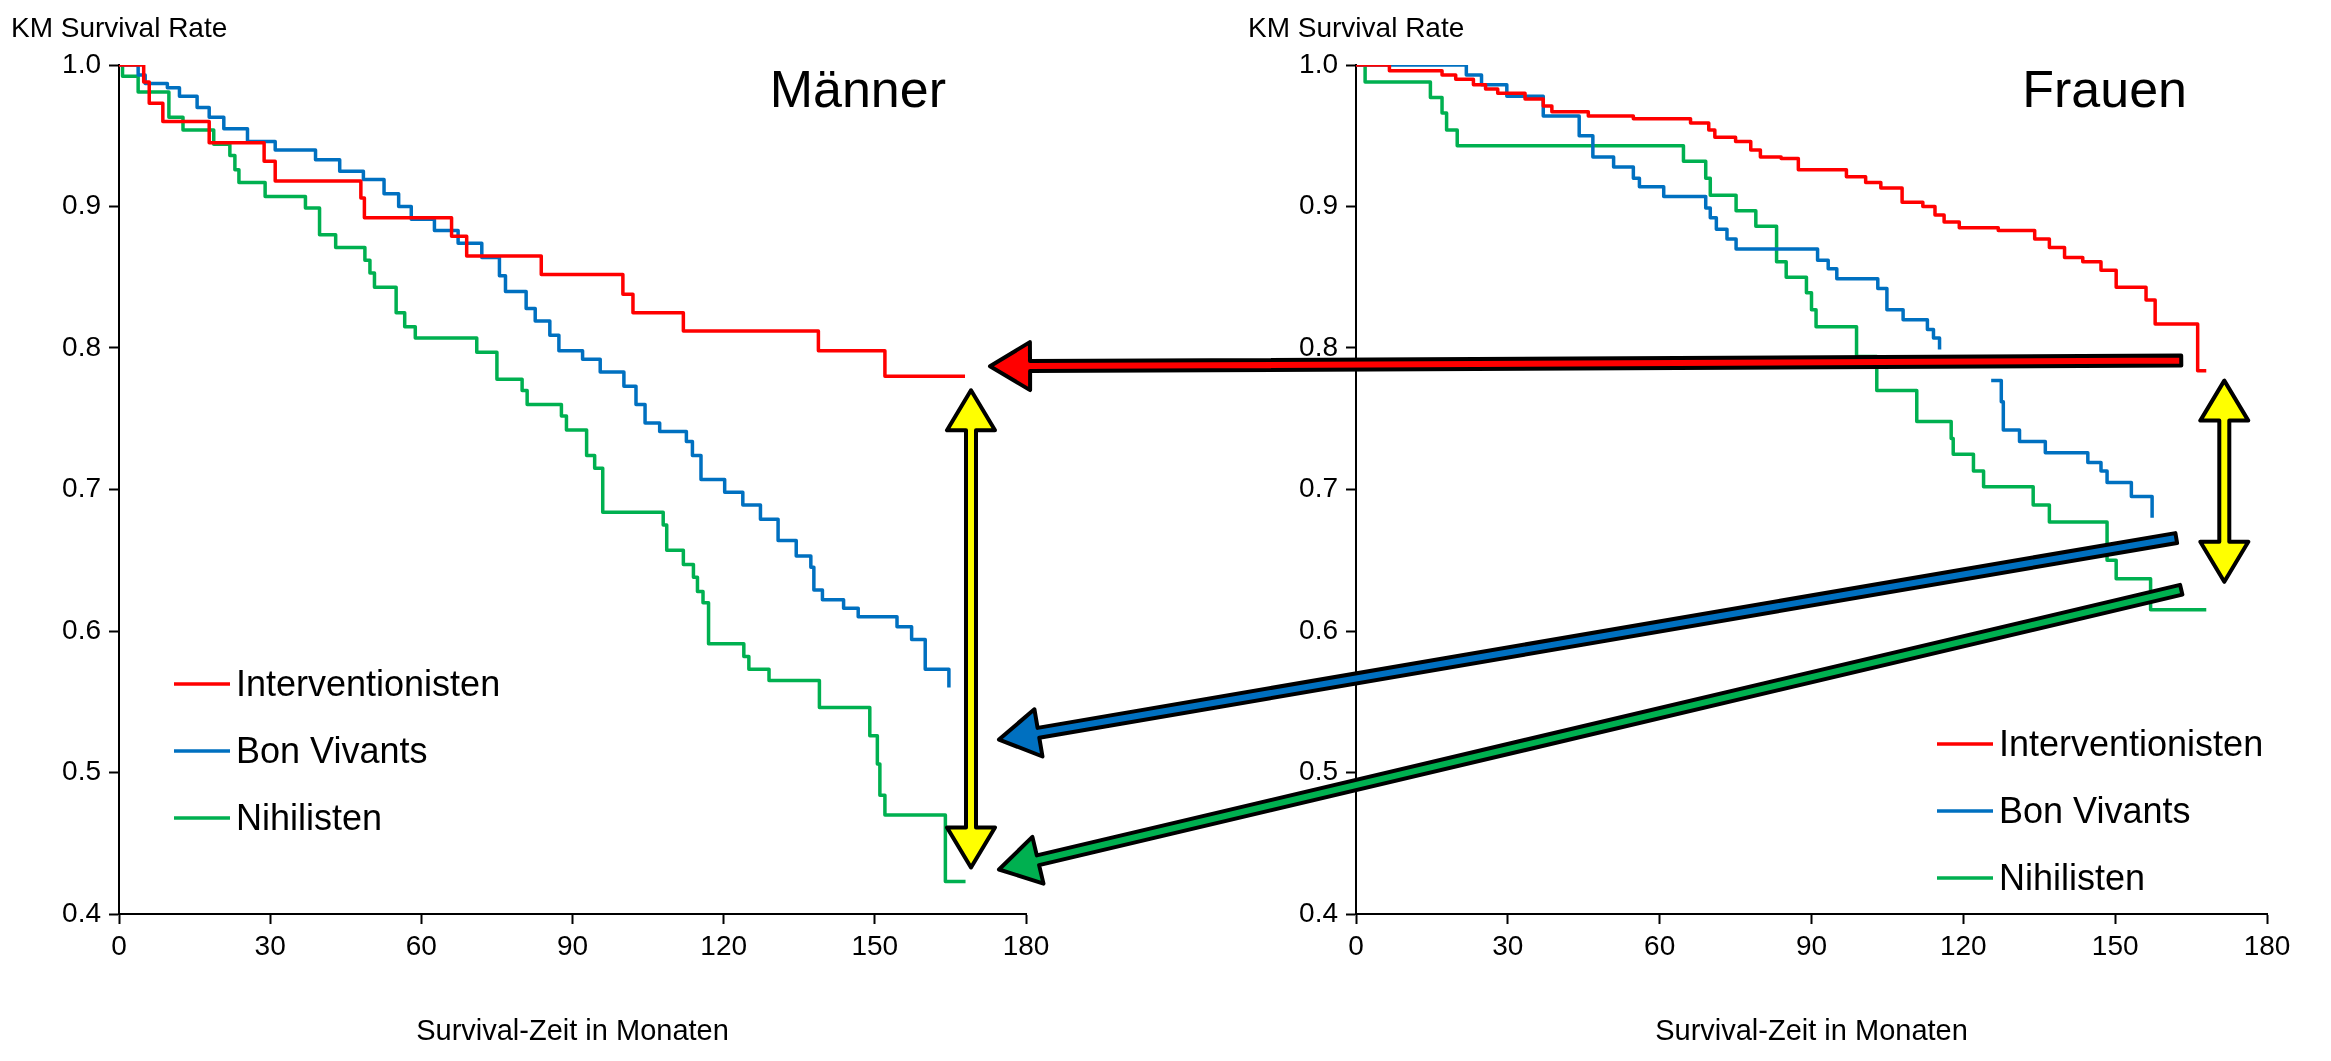 This screenshot has height=1061, width=2331. Describe the element at coordinates (2104, 89) in the screenshot. I see `chart-title: Frauen` at that location.